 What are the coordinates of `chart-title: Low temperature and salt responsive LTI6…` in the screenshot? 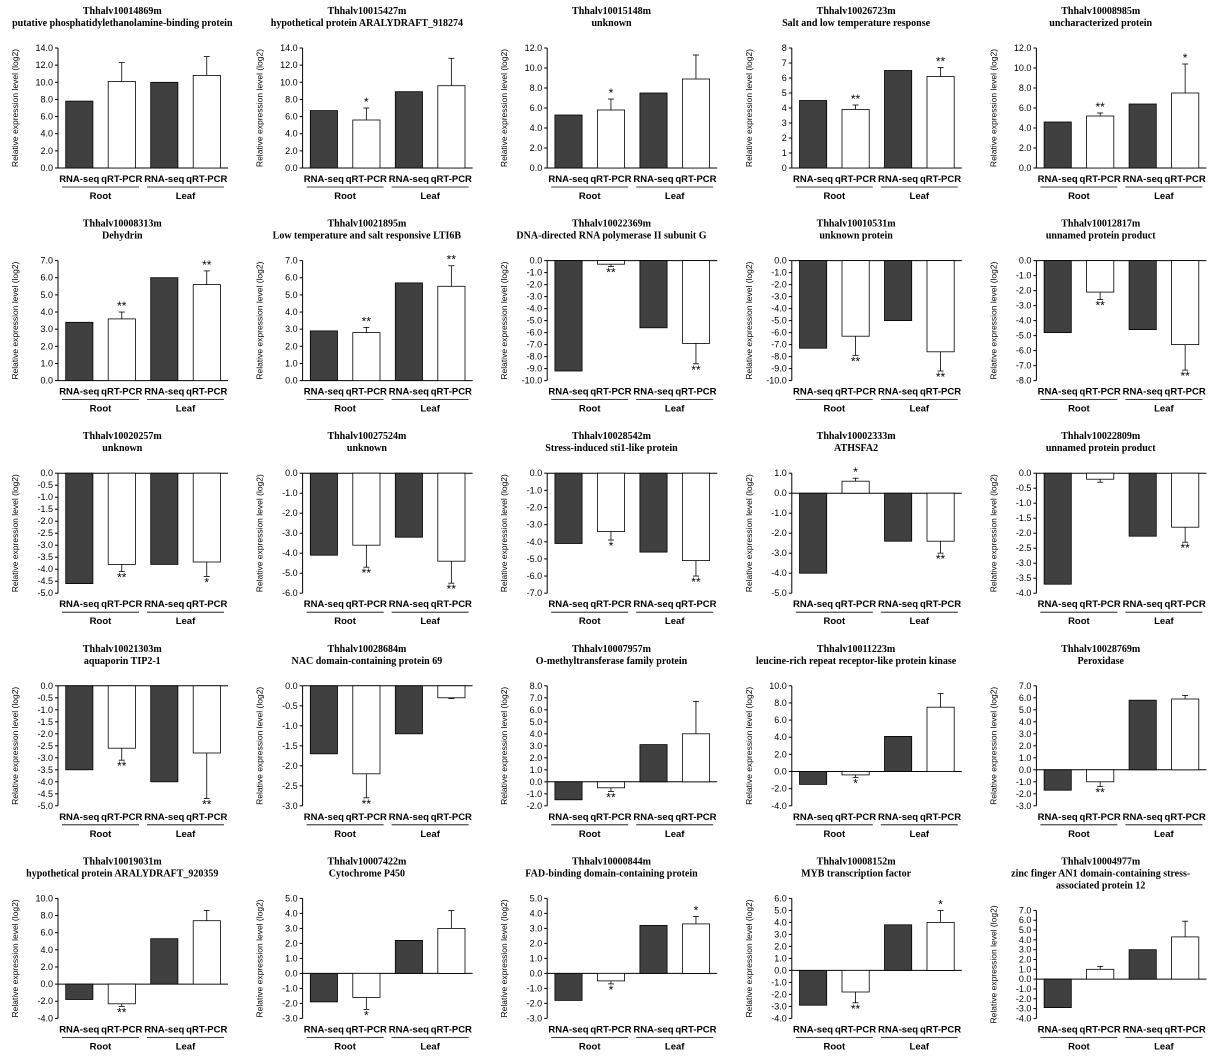 It's located at (367, 236).